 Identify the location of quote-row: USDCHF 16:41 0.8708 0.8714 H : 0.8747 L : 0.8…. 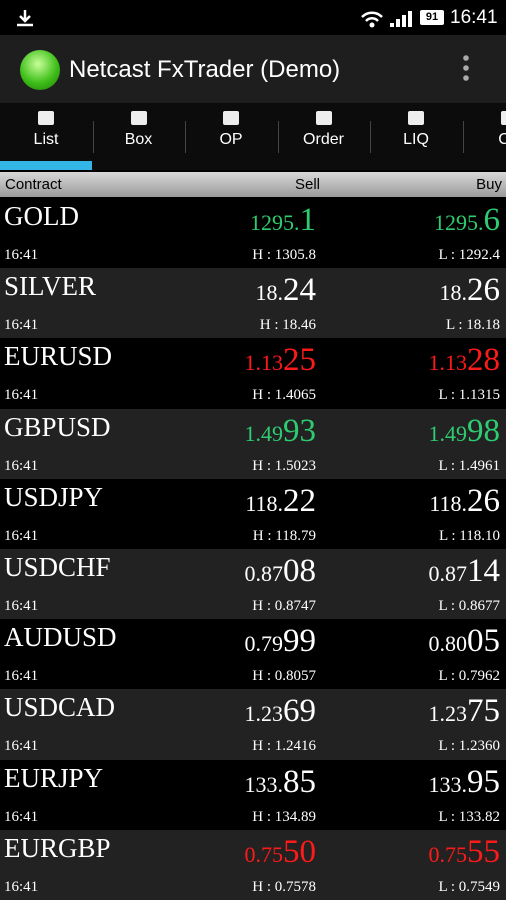
(253, 584).